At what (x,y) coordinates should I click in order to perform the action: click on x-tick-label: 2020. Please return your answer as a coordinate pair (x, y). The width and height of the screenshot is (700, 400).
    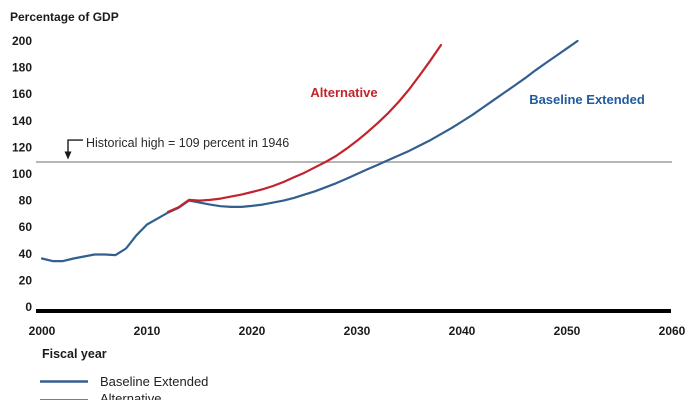
    Looking at the image, I should click on (252, 331).